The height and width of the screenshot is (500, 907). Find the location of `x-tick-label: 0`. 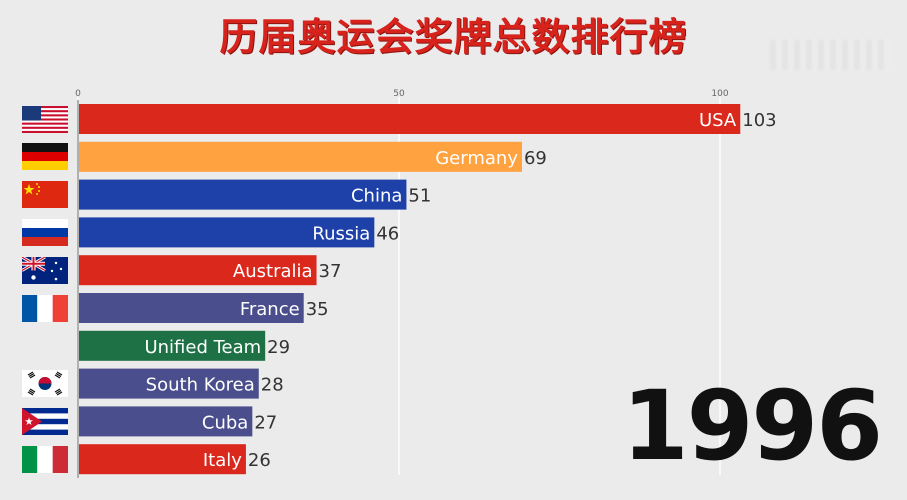

x-tick-label: 0 is located at coordinates (78, 94).